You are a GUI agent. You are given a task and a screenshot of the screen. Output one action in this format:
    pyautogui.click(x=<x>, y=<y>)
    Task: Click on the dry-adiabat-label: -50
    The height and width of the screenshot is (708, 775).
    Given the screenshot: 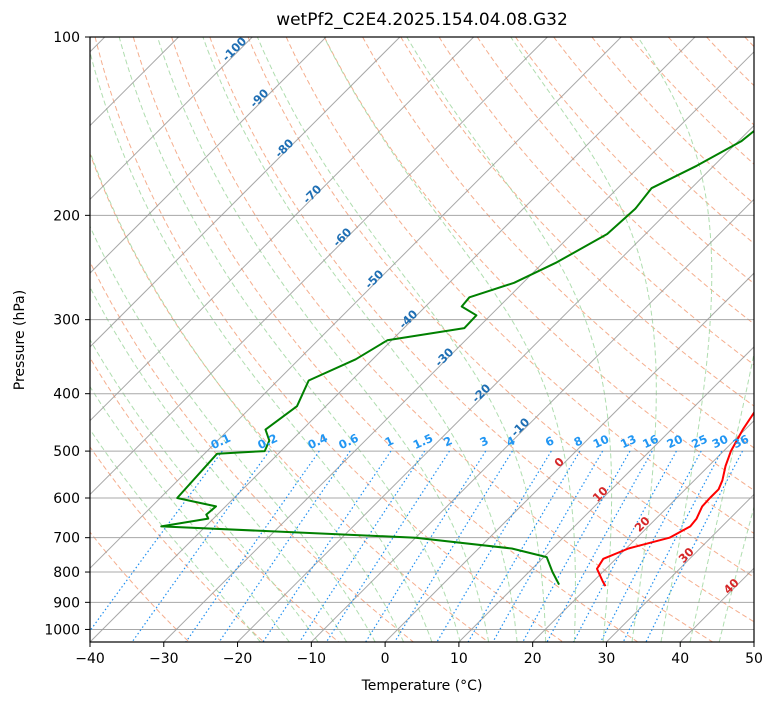 What is the action you would take?
    pyautogui.click(x=374, y=279)
    